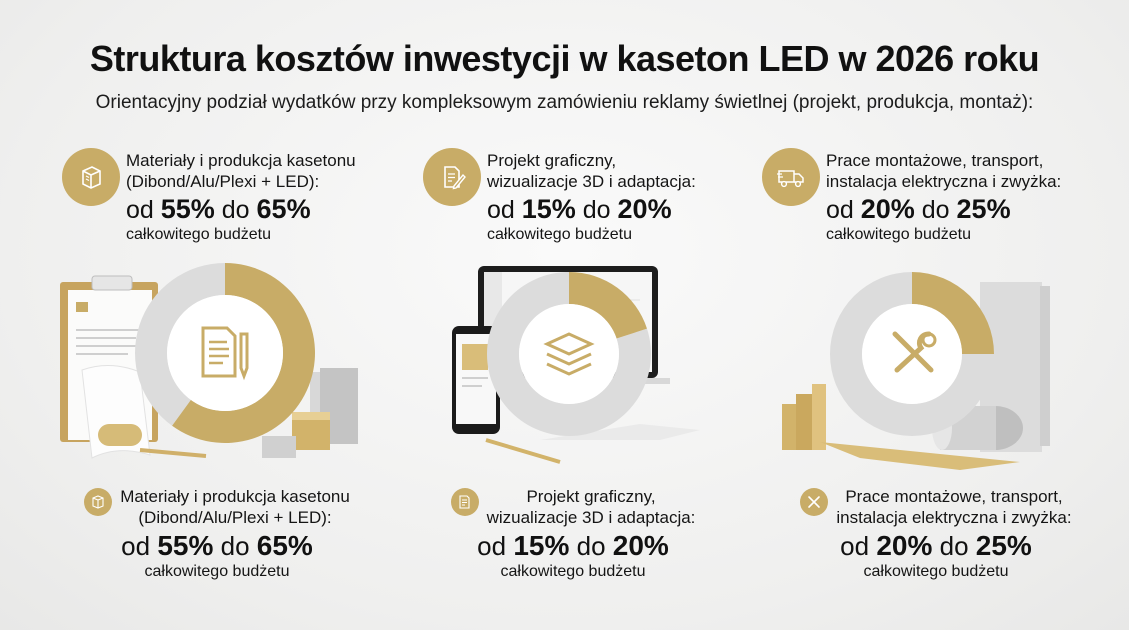 The image size is (1129, 630). I want to click on materials-blocks-illustration, so click(228, 413).